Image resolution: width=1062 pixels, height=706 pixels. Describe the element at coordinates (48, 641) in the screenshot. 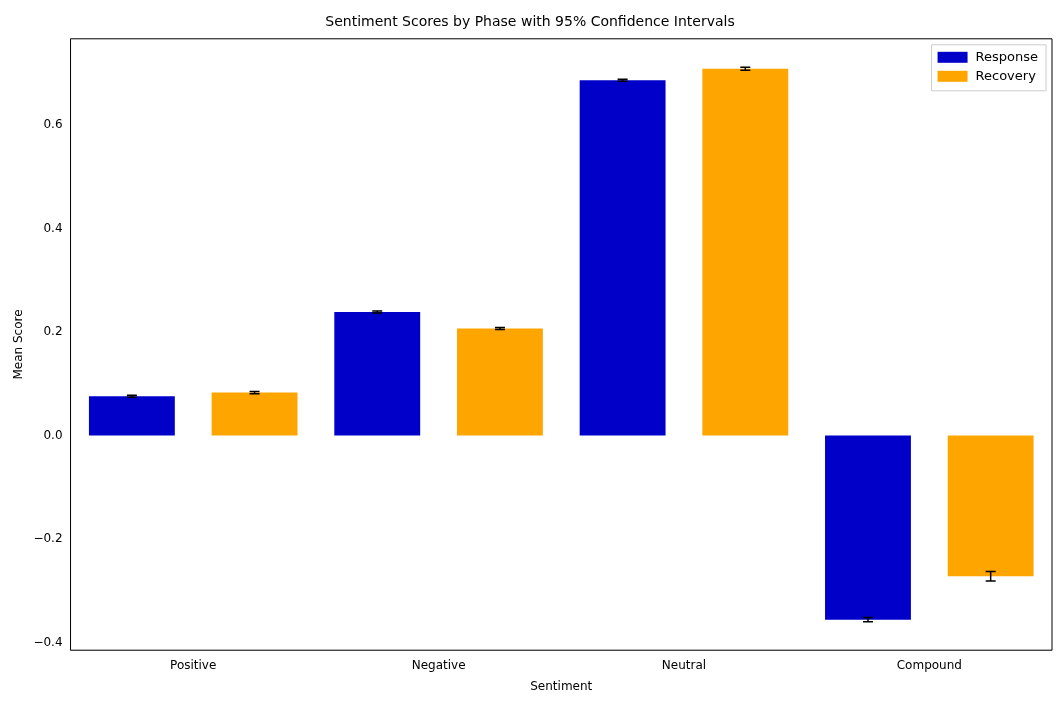

I see `y-tick-label: −0.4` at that location.